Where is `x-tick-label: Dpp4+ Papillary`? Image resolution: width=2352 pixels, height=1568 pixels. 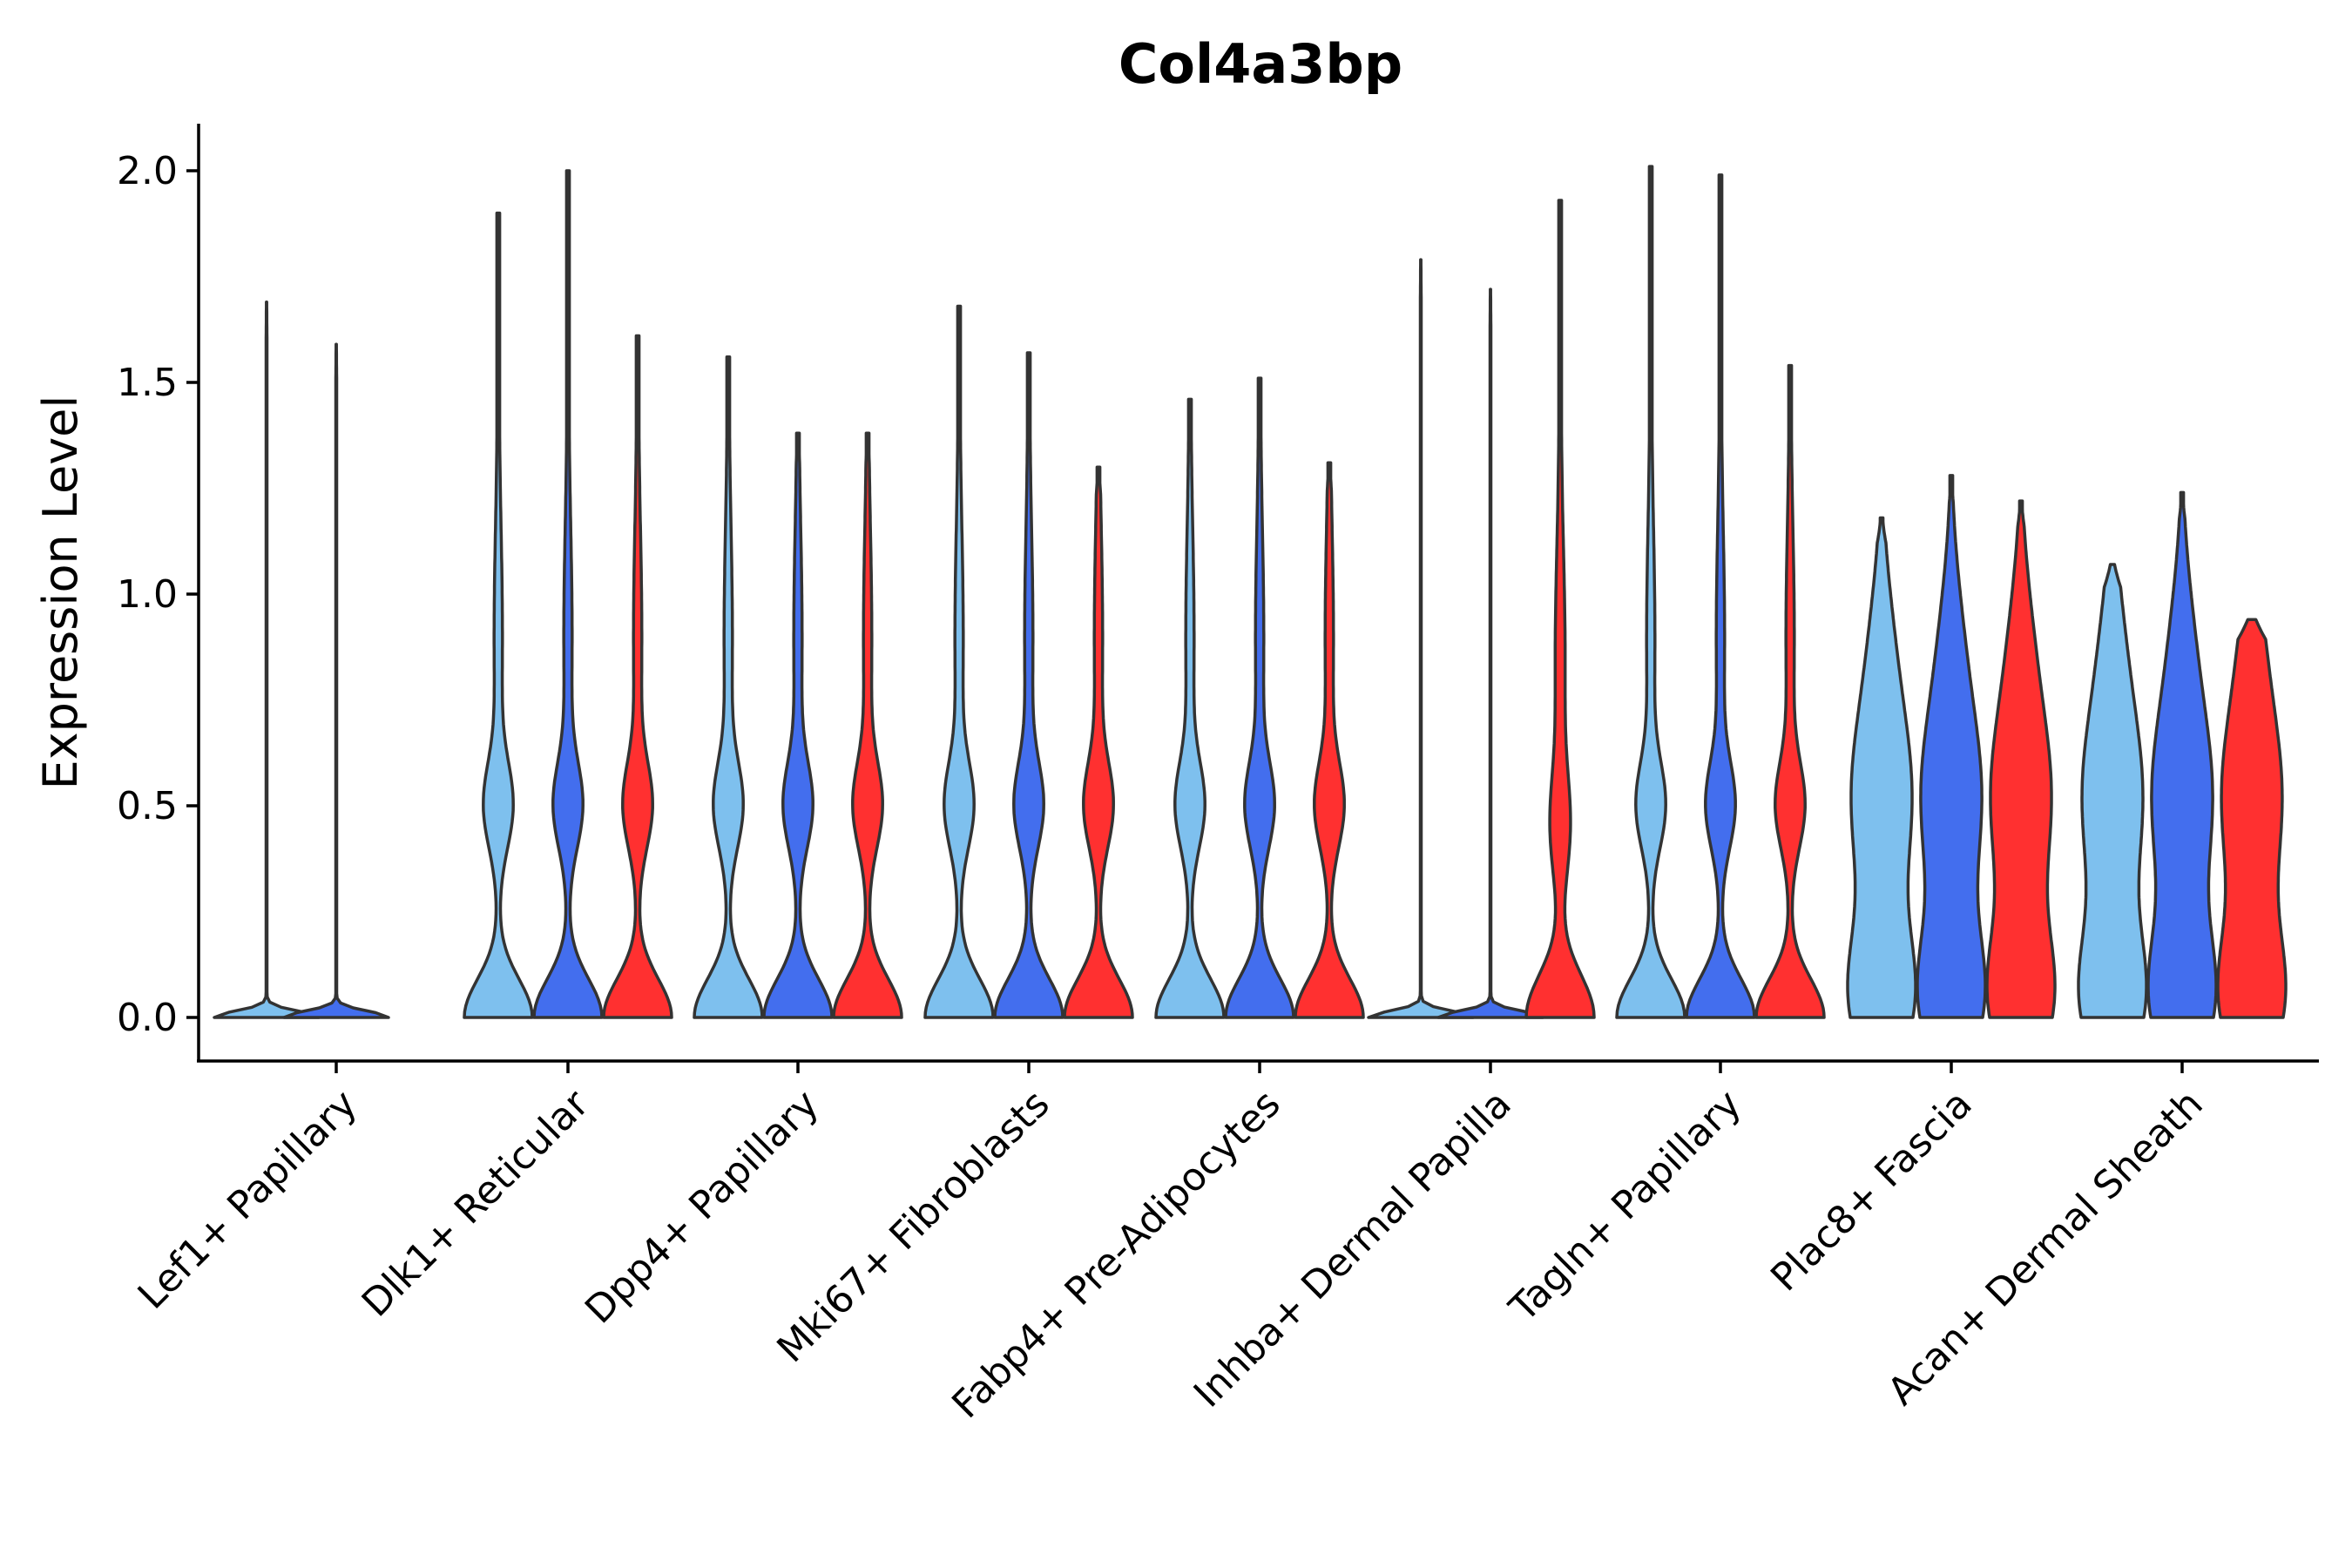 x-tick-label: Dpp4+ Papillary is located at coordinates (702, 1207).